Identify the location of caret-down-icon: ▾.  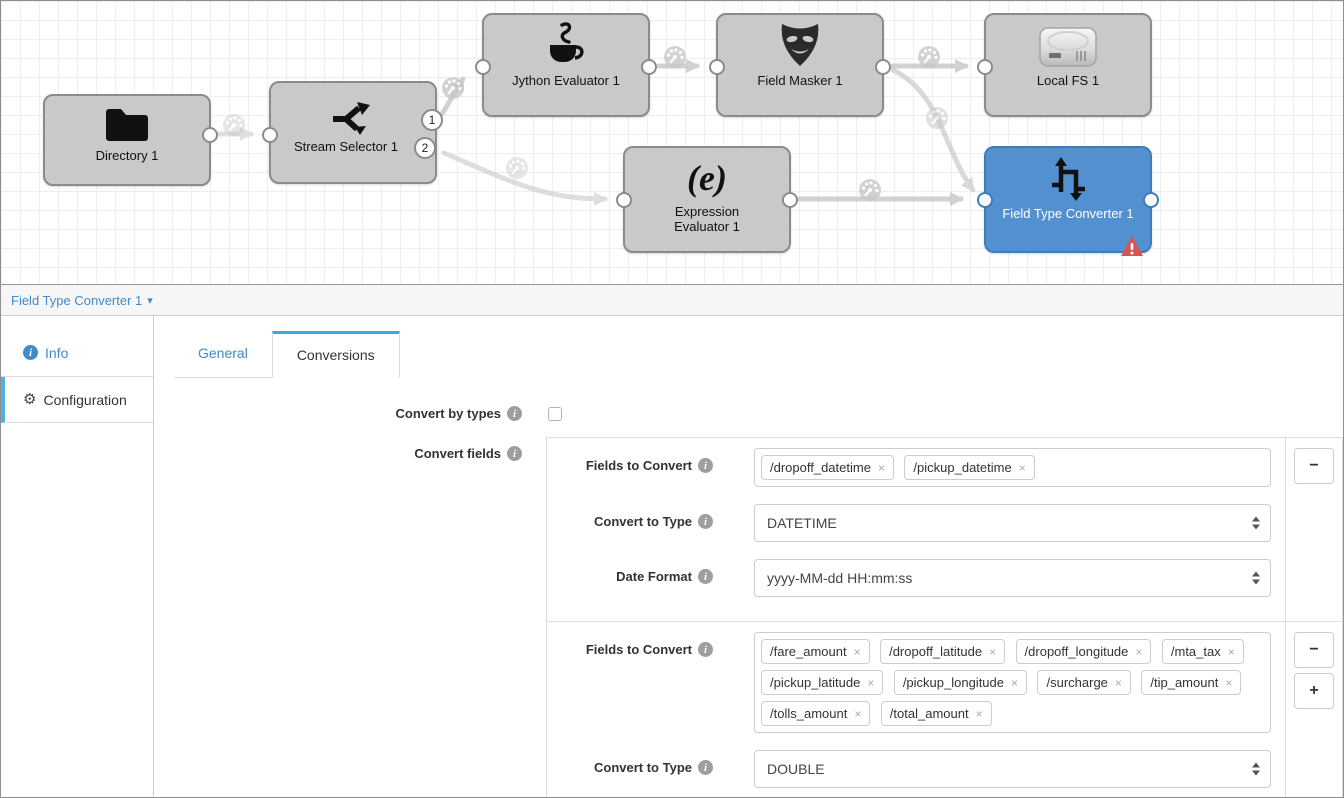
(150, 300).